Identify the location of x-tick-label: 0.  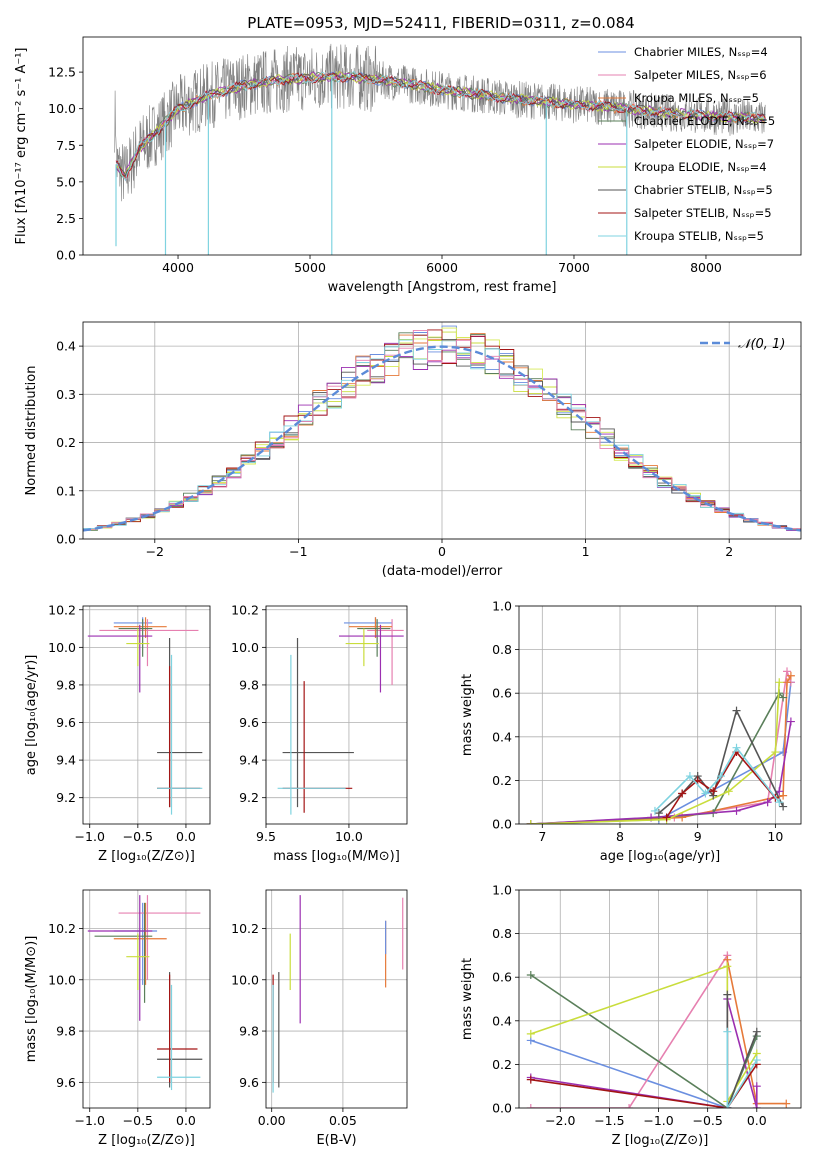
(442, 551).